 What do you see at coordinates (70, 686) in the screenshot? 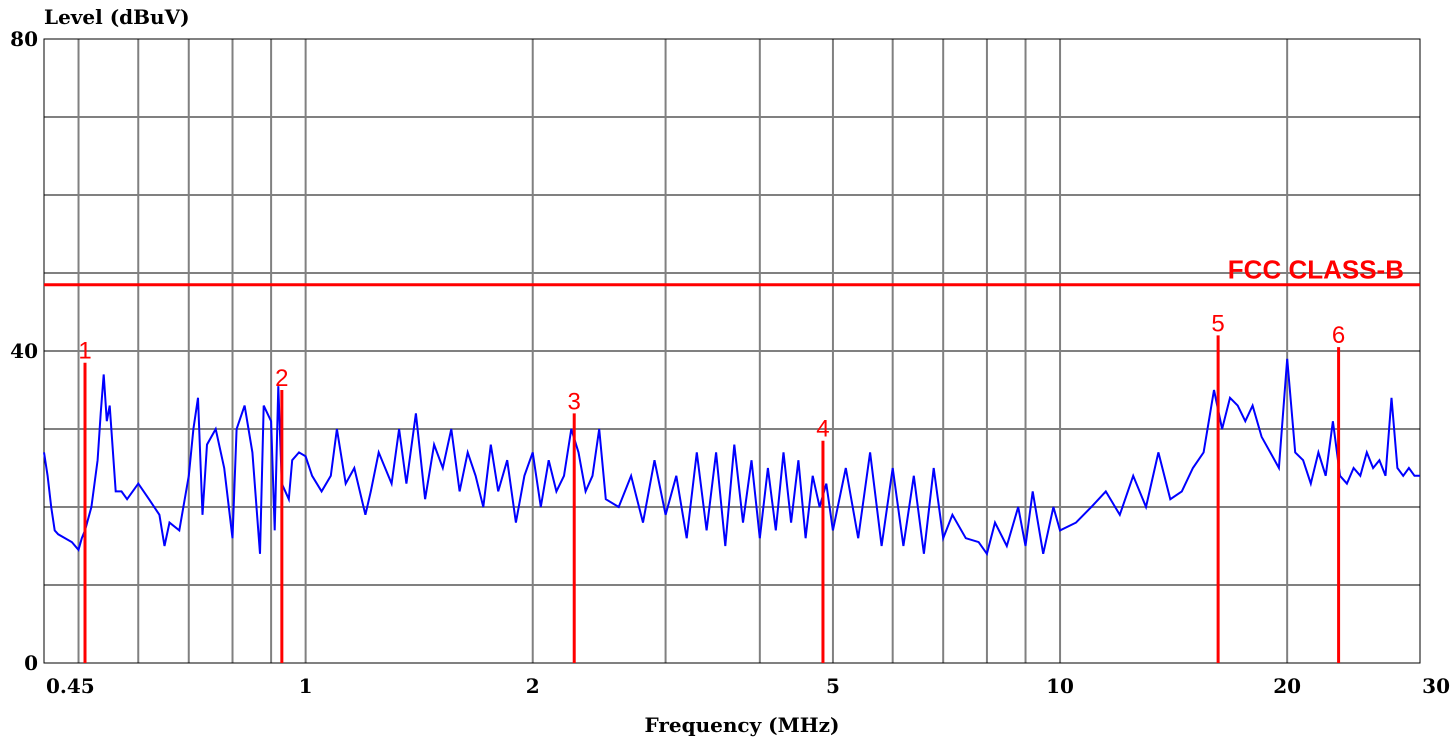
I see `x-tick-label: 0.45` at bounding box center [70, 686].